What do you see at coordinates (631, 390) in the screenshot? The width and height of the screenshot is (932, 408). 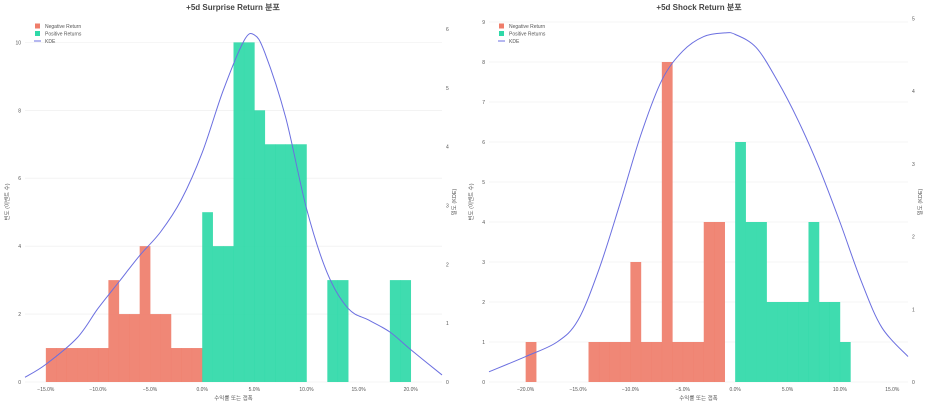 I see `x-tick-label: −10.0%` at bounding box center [631, 390].